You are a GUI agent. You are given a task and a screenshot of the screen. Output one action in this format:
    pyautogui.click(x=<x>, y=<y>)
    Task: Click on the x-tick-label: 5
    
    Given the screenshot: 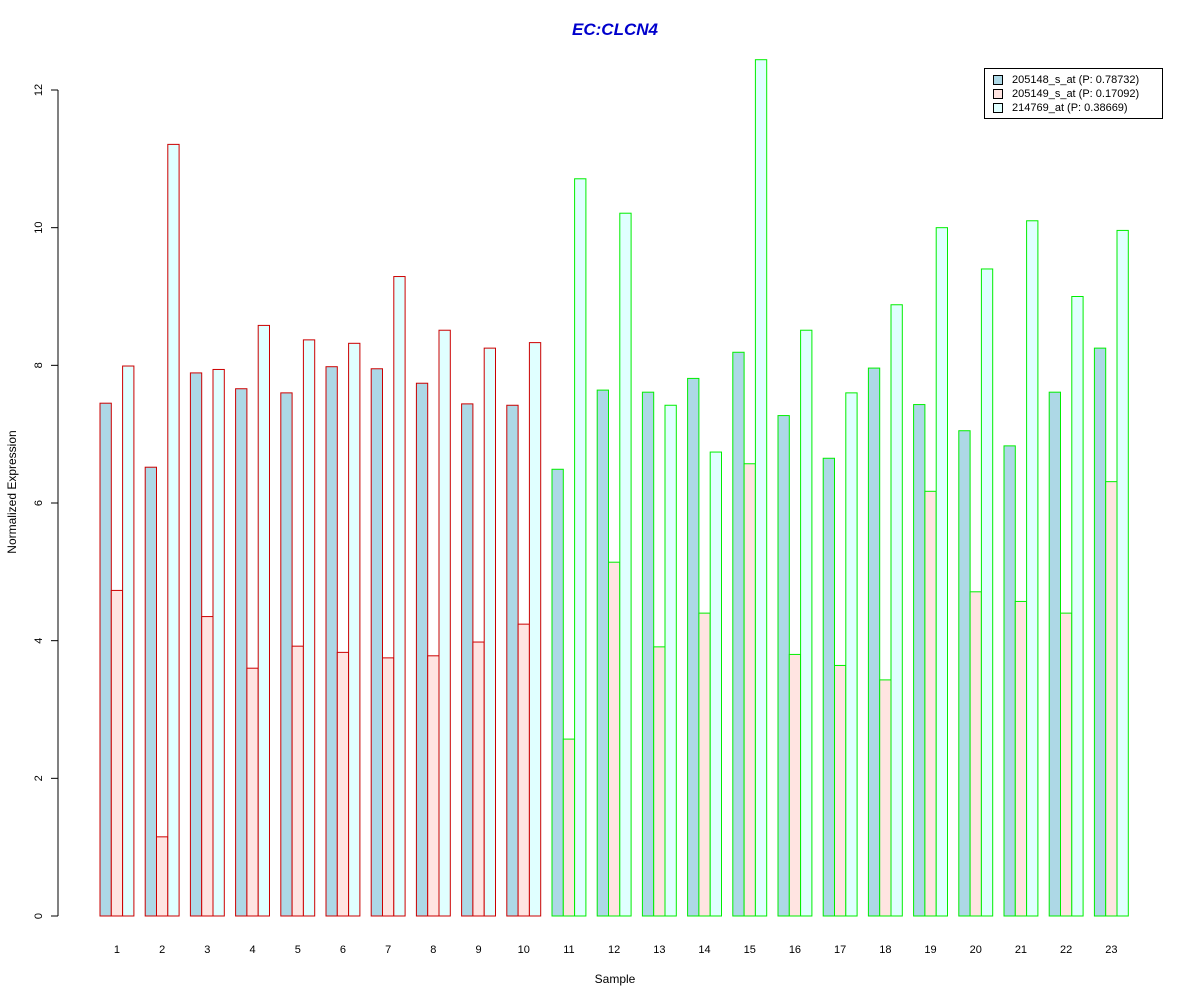 What is the action you would take?
    pyautogui.click(x=298, y=950)
    